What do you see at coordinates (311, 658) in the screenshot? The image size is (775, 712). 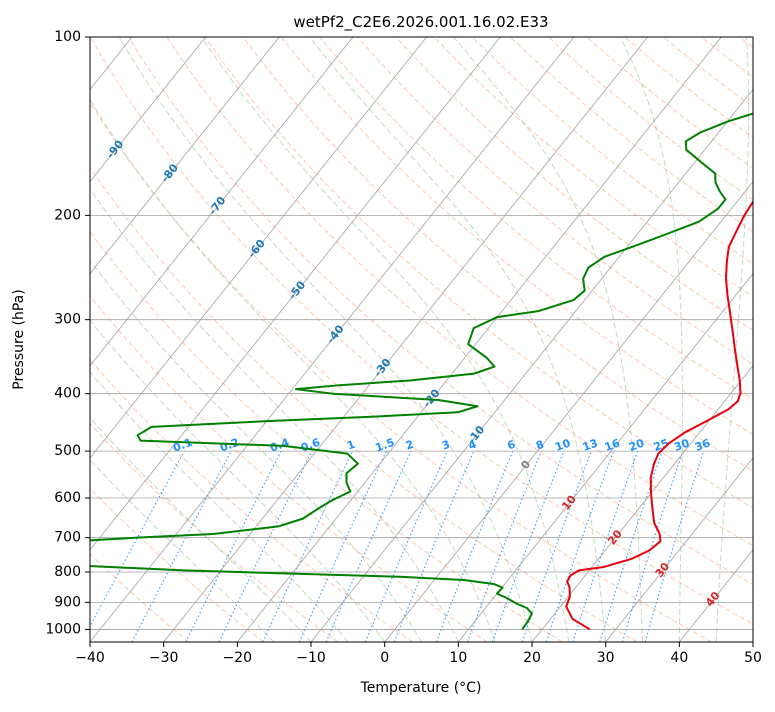 I see `x-tick-label: −10` at bounding box center [311, 658].